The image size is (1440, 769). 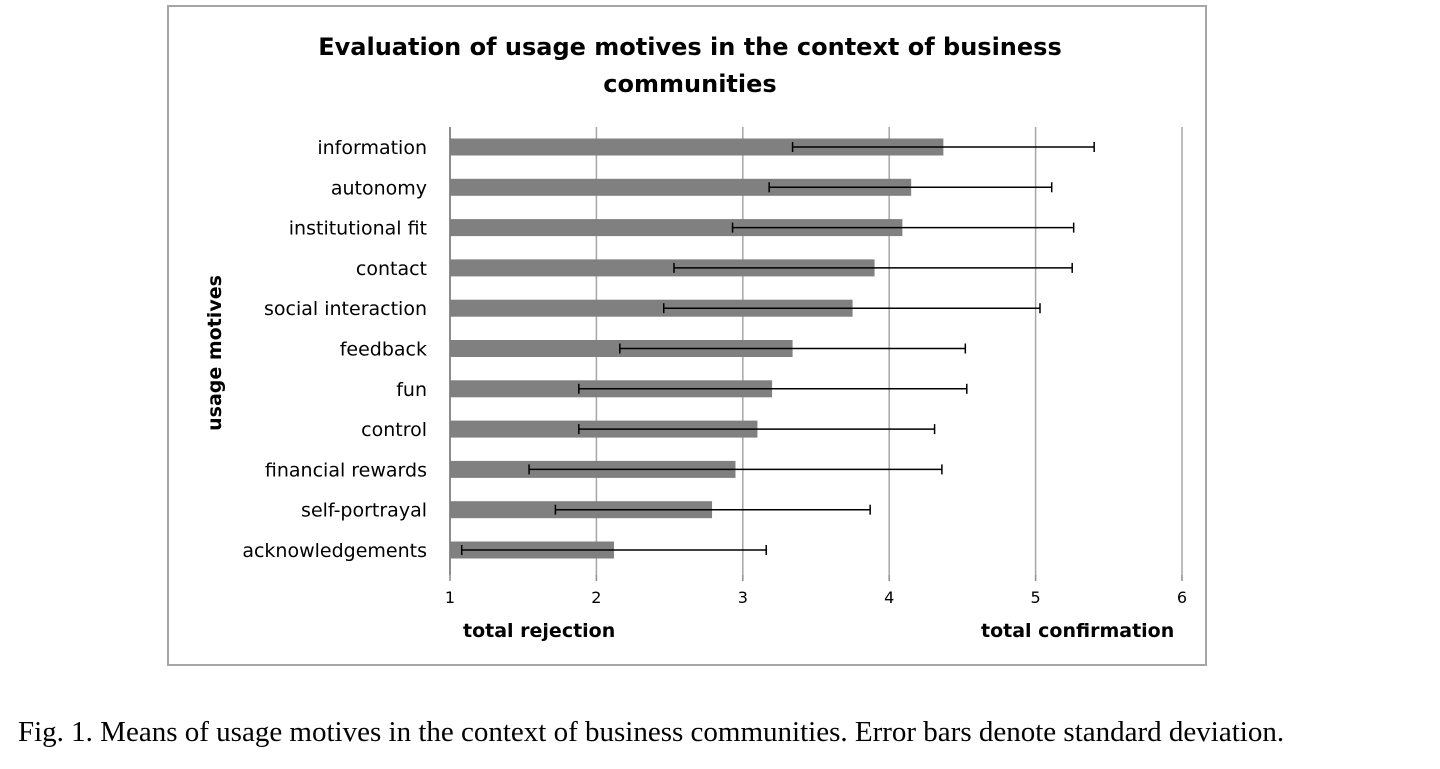 What do you see at coordinates (1077, 631) in the screenshot?
I see `x-axis-label-right: total confirmation` at bounding box center [1077, 631].